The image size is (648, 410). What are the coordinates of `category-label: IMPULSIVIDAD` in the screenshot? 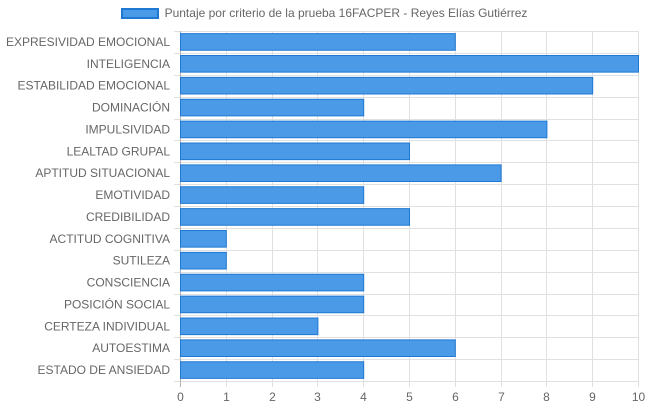 It's located at (127, 129).